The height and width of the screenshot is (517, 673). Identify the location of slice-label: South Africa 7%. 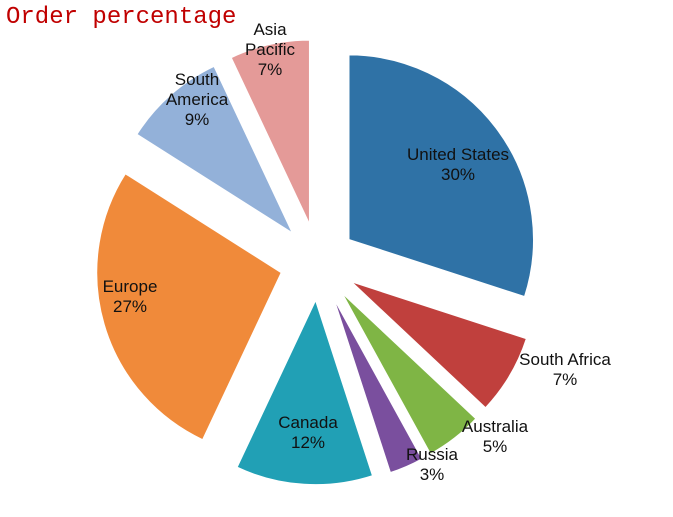
(565, 369).